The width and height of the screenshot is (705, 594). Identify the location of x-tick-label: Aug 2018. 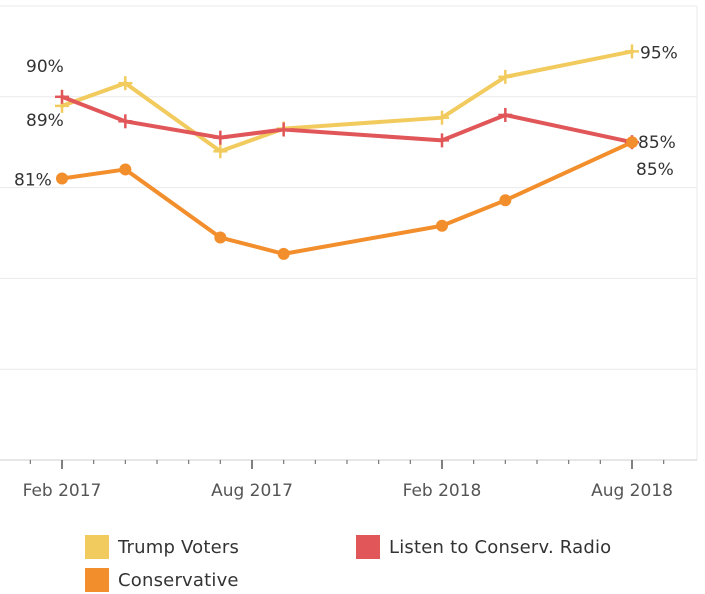
(632, 491).